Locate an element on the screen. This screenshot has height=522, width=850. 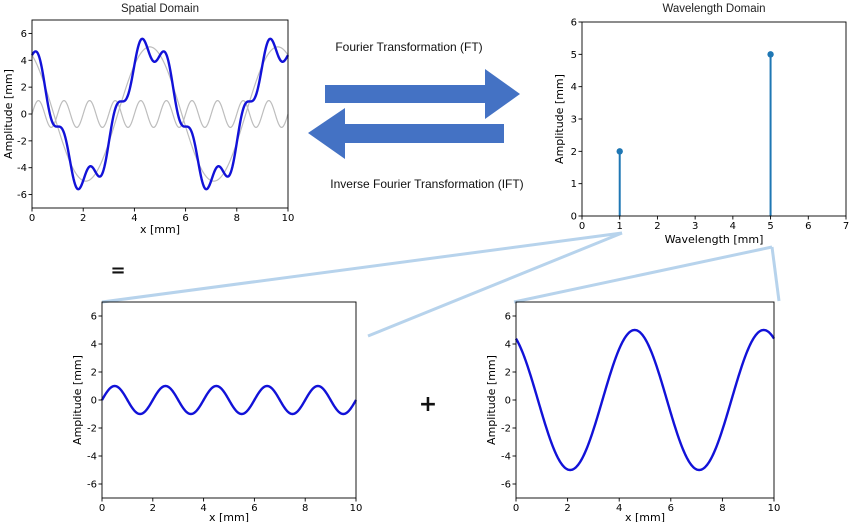
x-tick-label: 3 is located at coordinates (695, 226).